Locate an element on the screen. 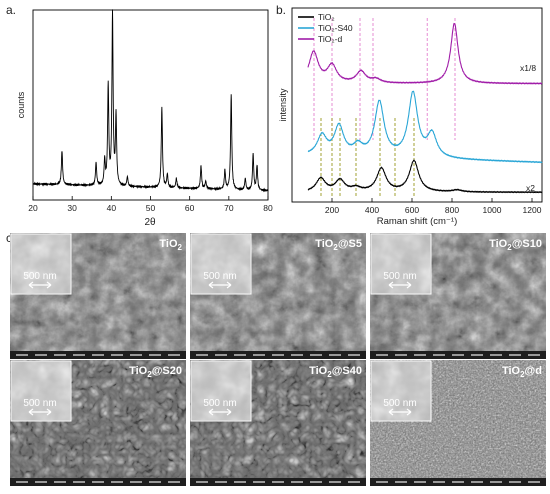 Image resolution: width=550 pixels, height=494 pixels. x-tick-label: 40 is located at coordinates (112, 208).